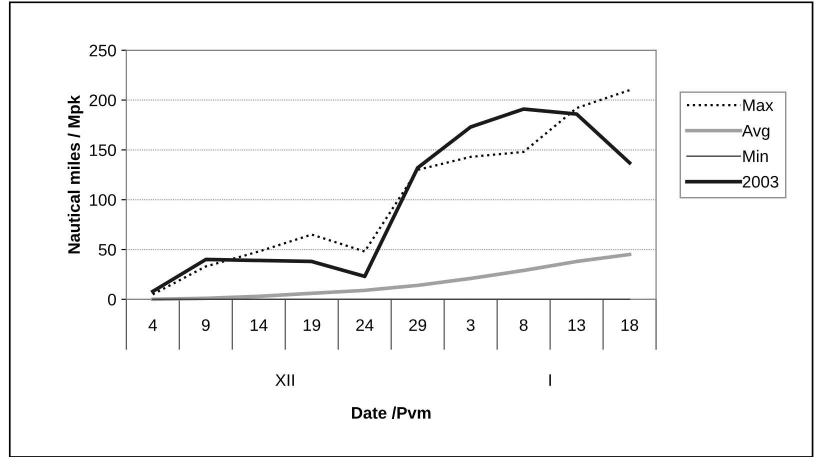 The width and height of the screenshot is (815, 457). Describe the element at coordinates (152, 325) in the screenshot. I see `x-tick-label: 4` at that location.